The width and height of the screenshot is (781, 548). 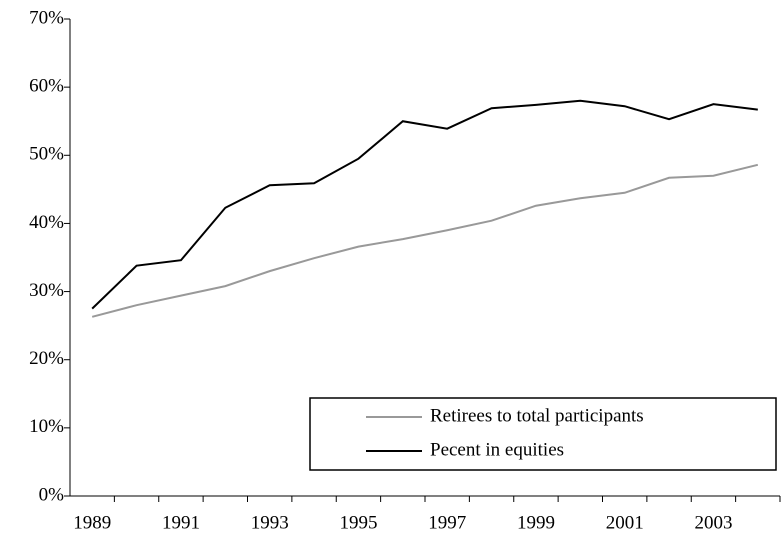 What do you see at coordinates (52, 494) in the screenshot?
I see `y-tick-label: 0%` at bounding box center [52, 494].